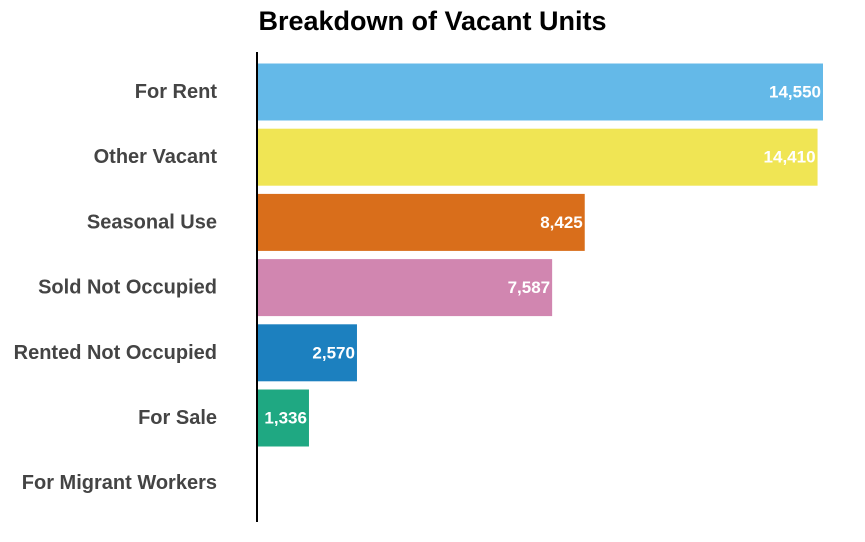  I want to click on value-label: 7,587, so click(529, 287).